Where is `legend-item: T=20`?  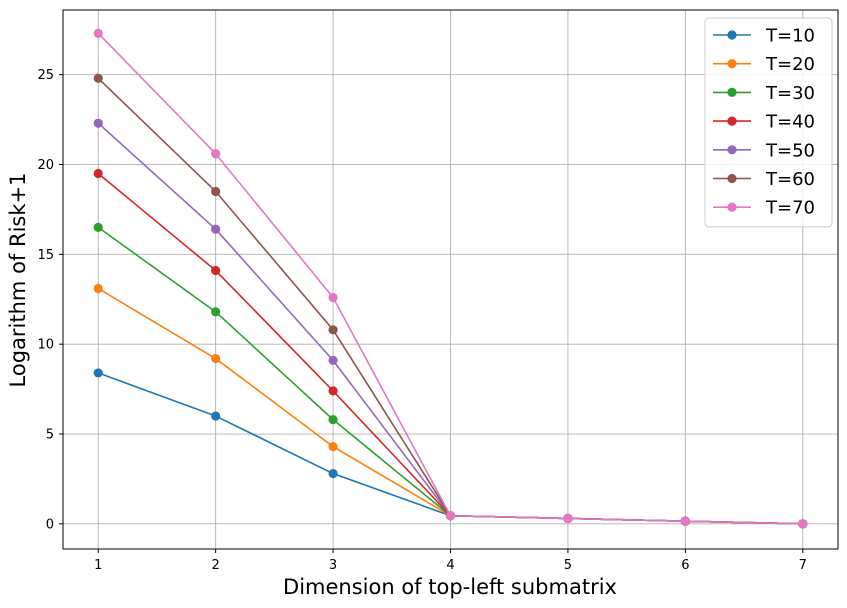 legend-item: T=20 is located at coordinates (764, 64).